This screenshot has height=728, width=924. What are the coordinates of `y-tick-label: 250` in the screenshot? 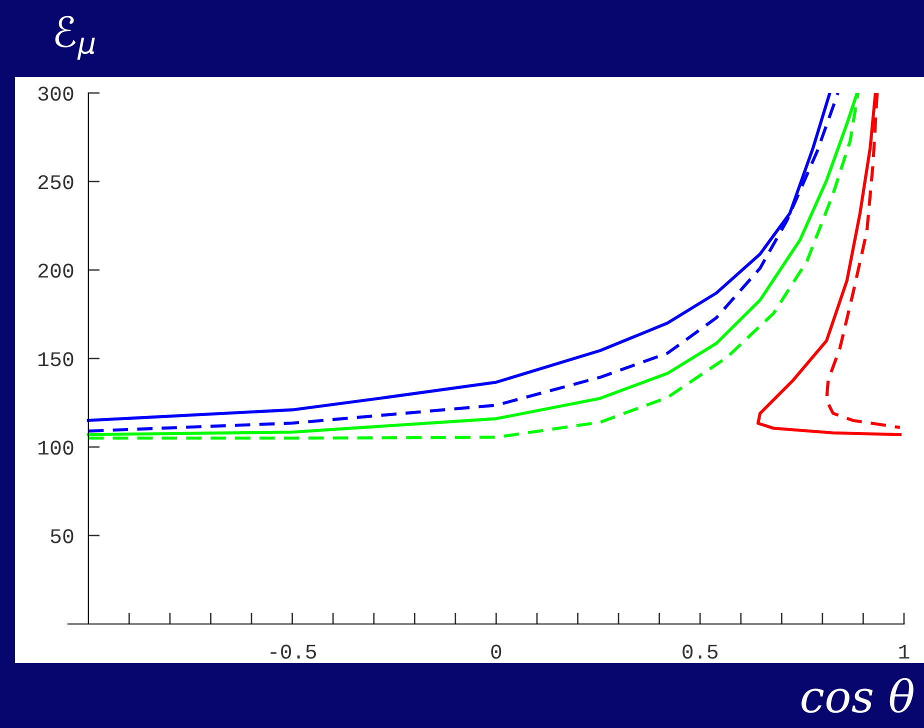 It's located at (56, 182).